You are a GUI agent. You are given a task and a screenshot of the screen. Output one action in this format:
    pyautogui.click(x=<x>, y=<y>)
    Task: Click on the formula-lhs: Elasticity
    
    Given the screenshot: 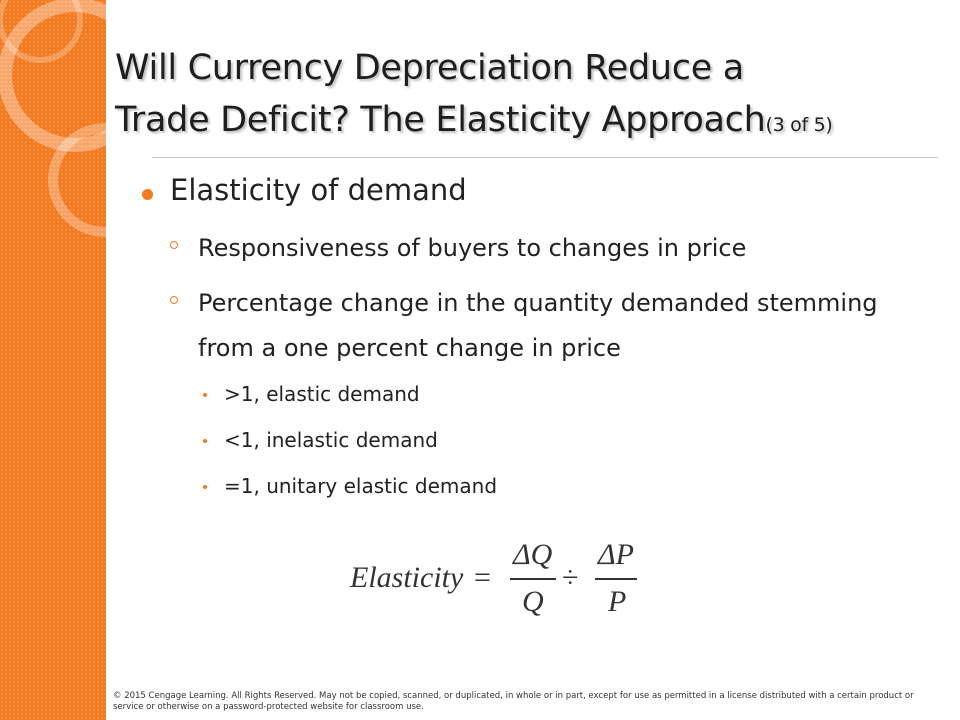 What is the action you would take?
    pyautogui.click(x=407, y=577)
    